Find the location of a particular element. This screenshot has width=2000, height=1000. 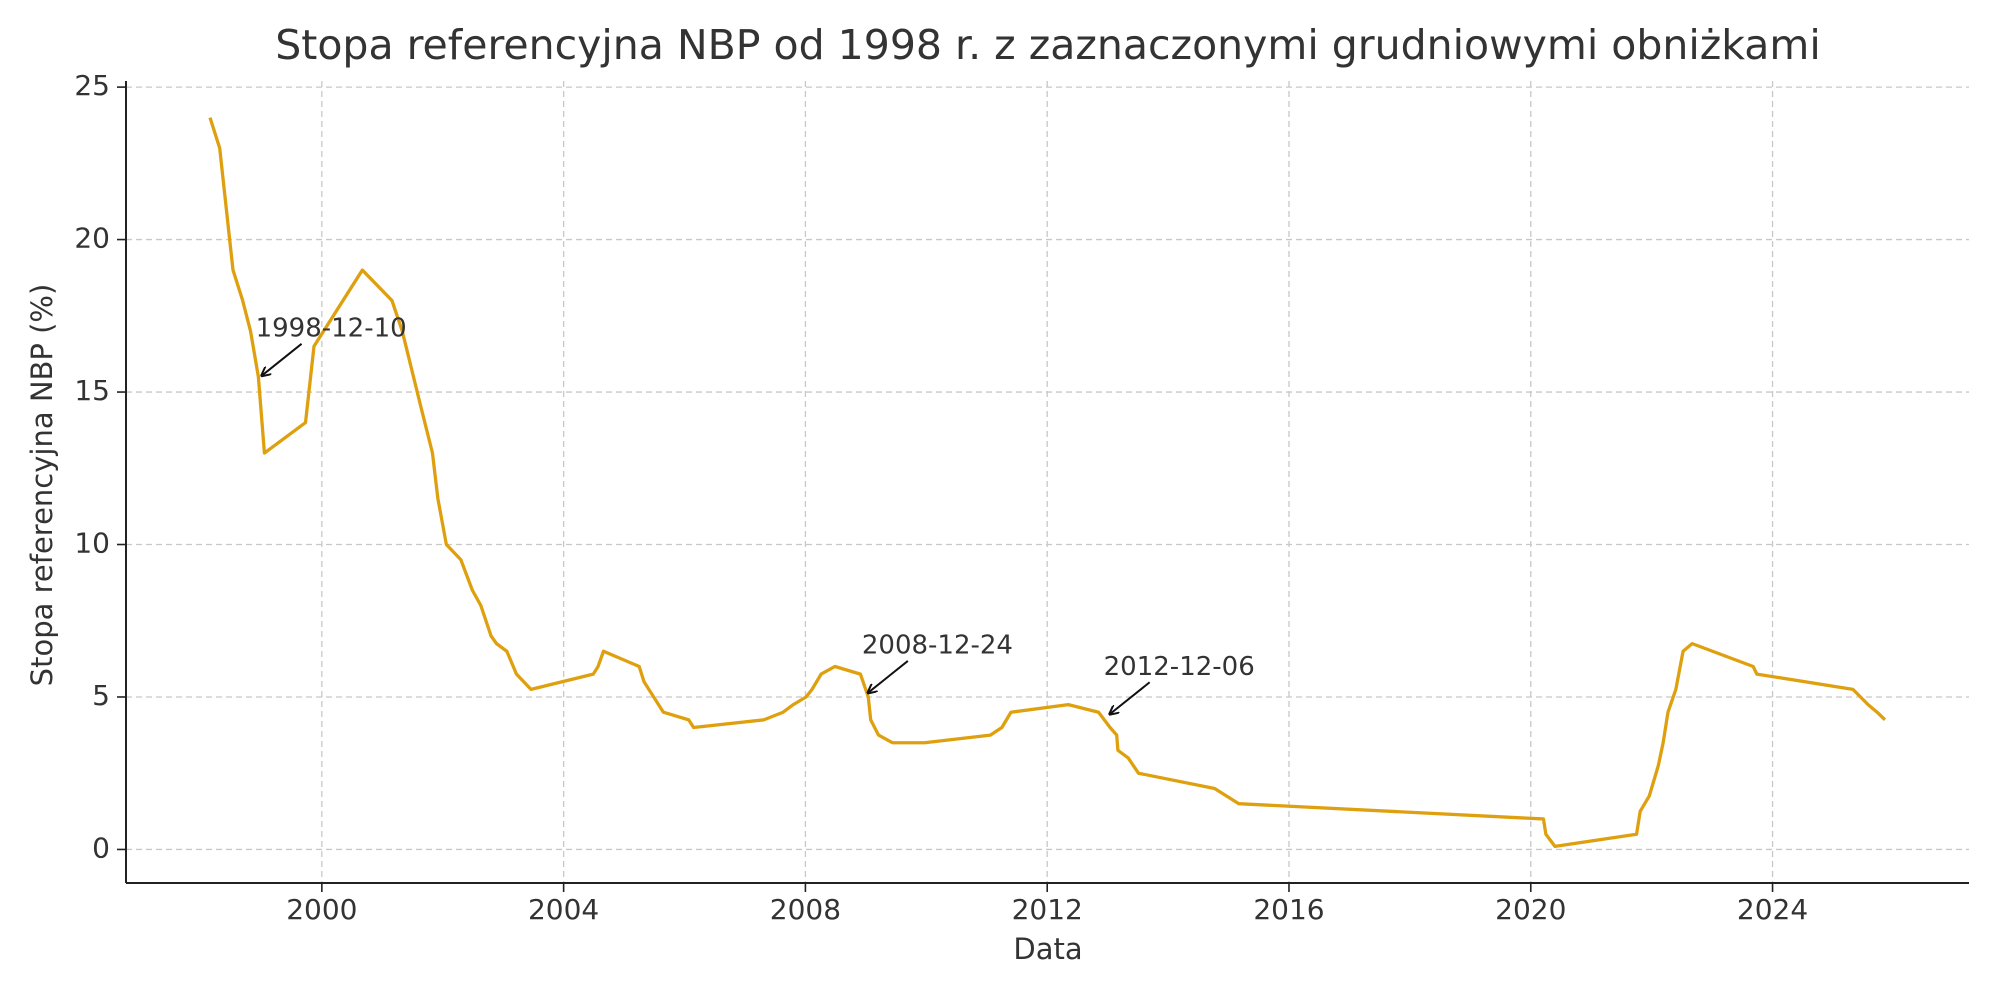

x-tick-label: 2020 is located at coordinates (1530, 909).